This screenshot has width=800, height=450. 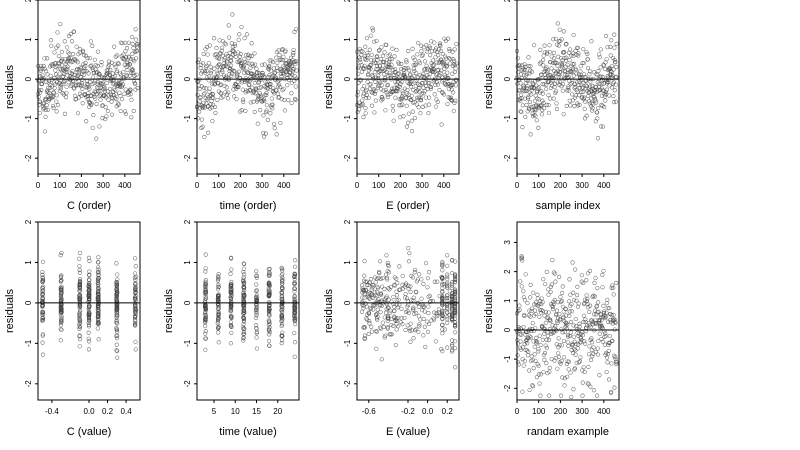 I want to click on y-tick-label: 1, so click(x=187, y=262).